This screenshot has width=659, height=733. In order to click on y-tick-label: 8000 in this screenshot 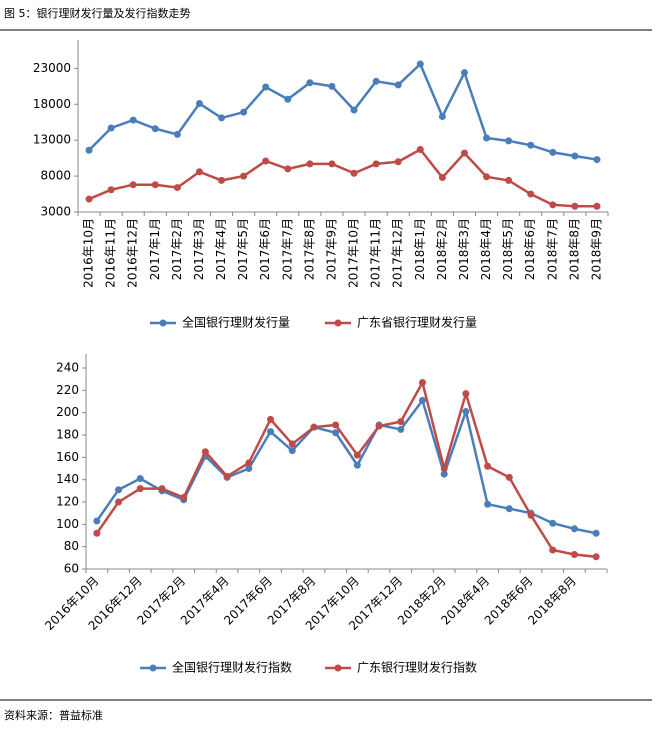, I will do `click(55, 176)`.